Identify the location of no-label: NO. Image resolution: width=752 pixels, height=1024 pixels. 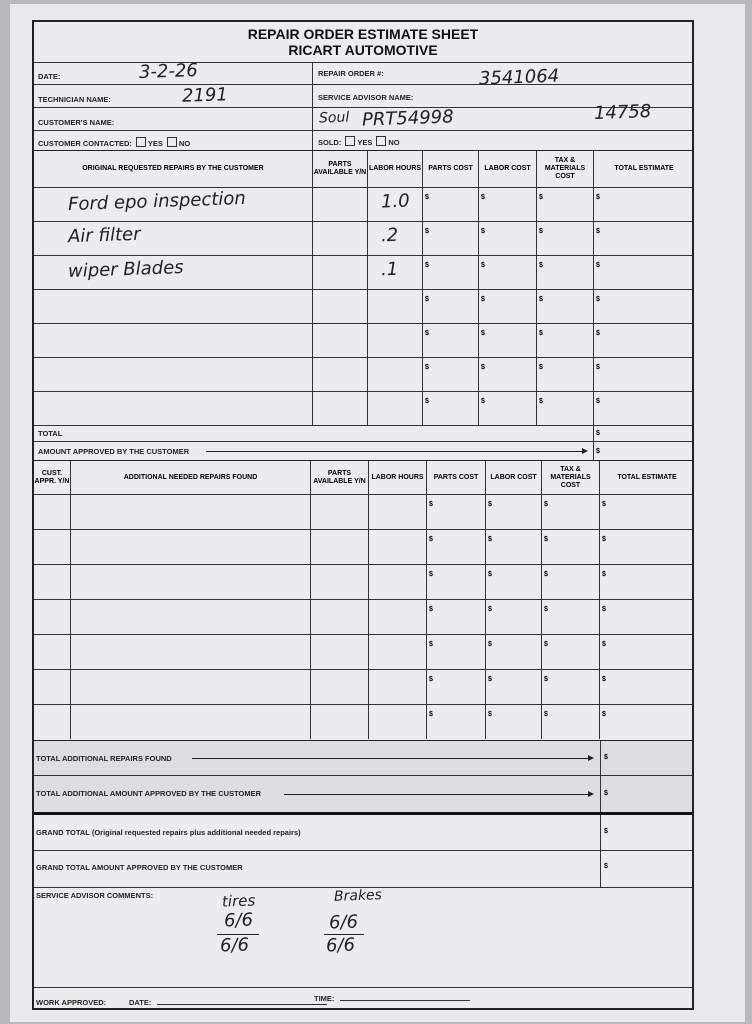
(184, 143).